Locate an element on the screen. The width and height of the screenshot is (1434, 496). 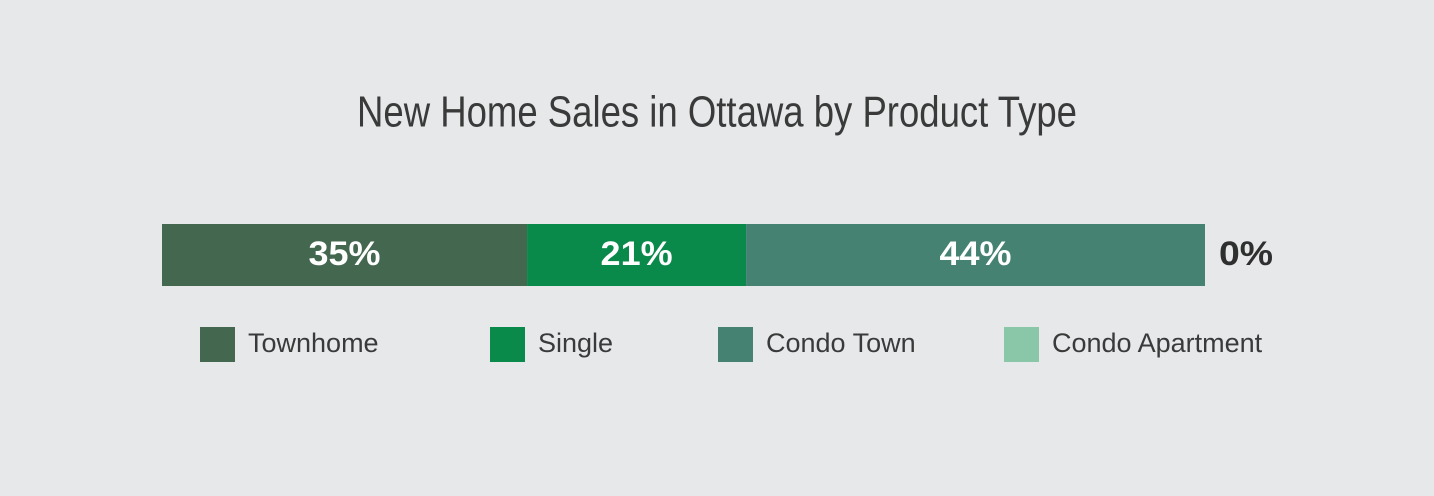
value-label: 21% is located at coordinates (637, 254).